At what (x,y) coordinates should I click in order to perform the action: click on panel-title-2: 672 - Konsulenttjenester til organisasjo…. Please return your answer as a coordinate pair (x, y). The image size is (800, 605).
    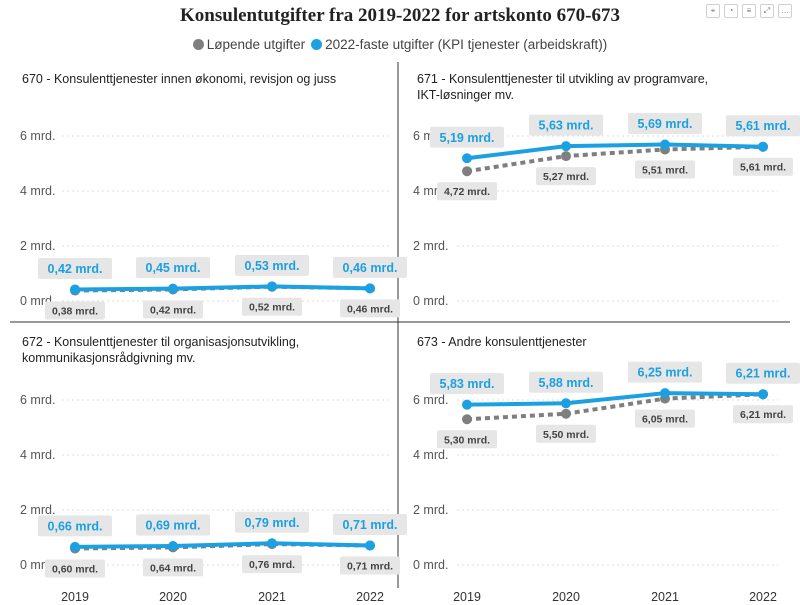
    Looking at the image, I should click on (160, 350).